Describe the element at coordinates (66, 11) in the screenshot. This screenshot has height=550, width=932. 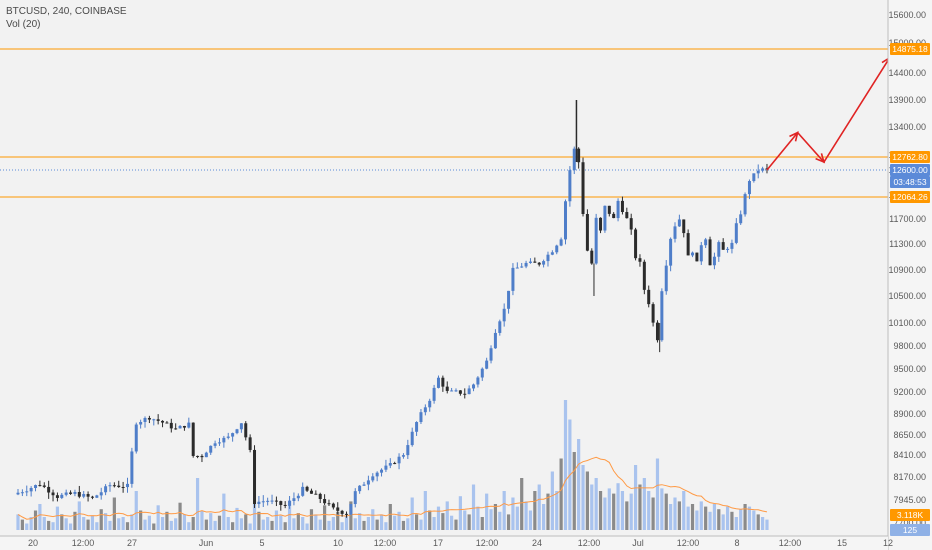
I see `symbol-label: BTCUSD, 240, COINBASE` at that location.